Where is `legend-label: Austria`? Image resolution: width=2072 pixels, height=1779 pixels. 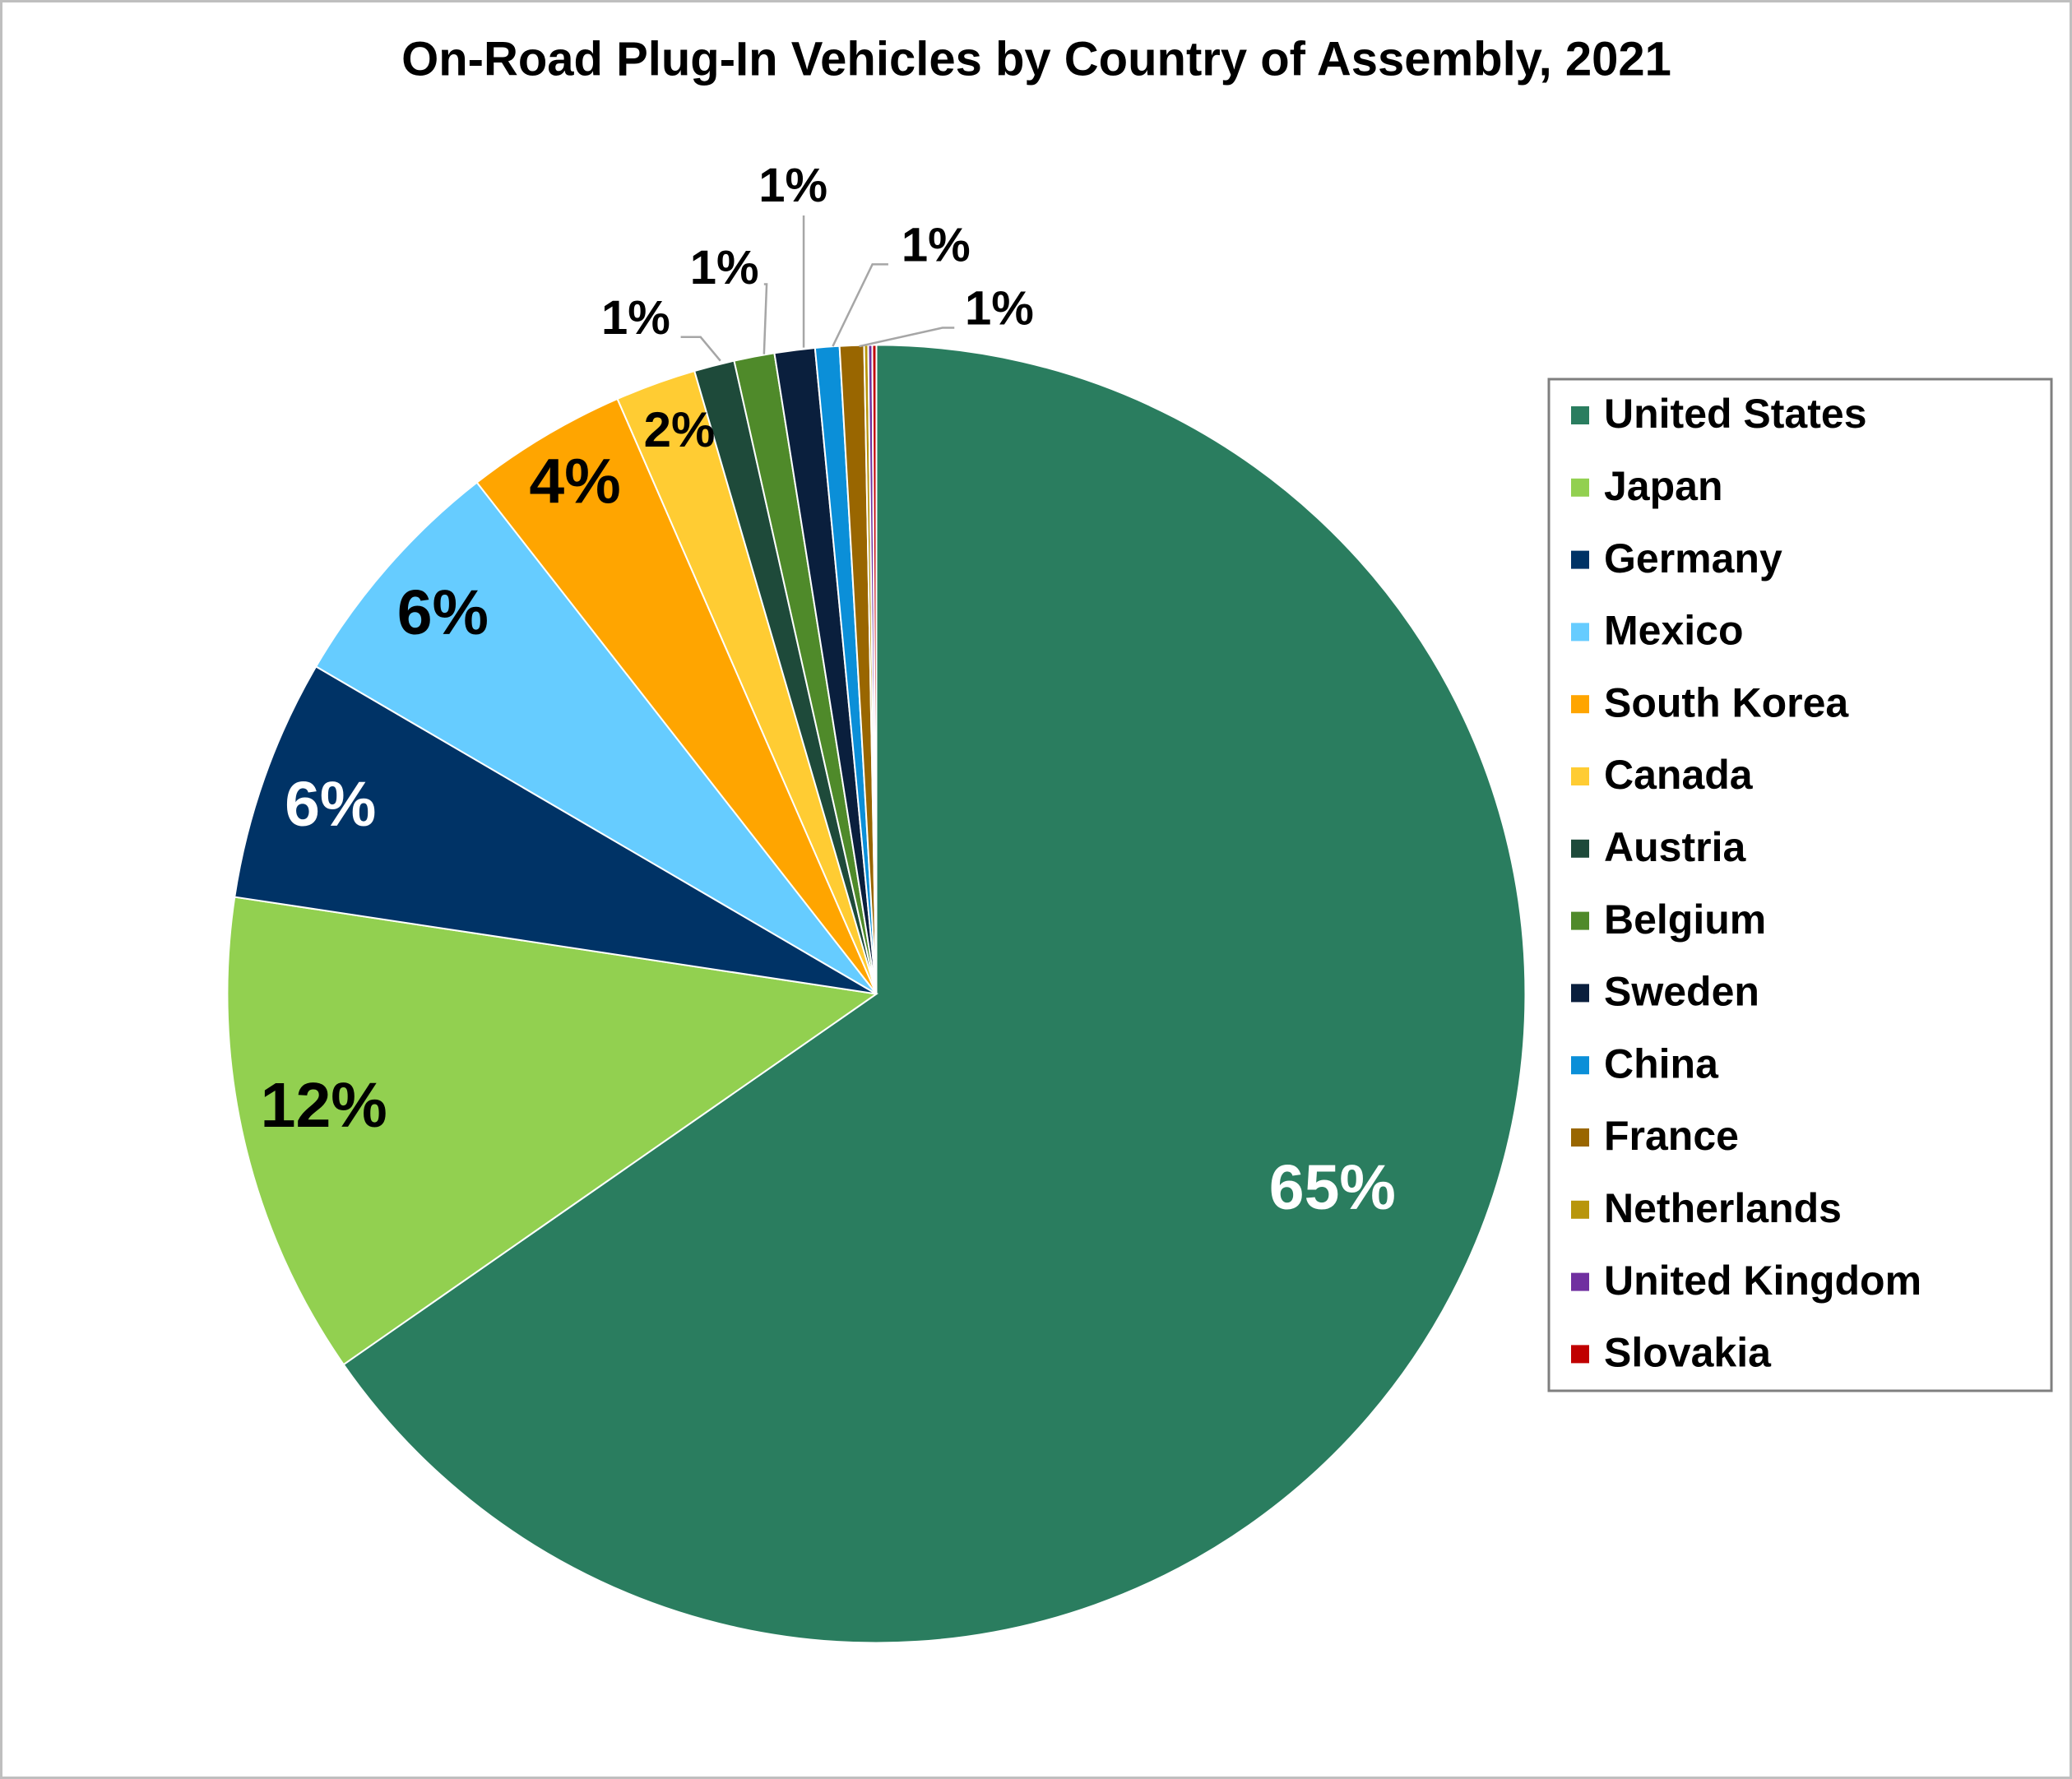
legend-label: Austria is located at coordinates (1675, 847).